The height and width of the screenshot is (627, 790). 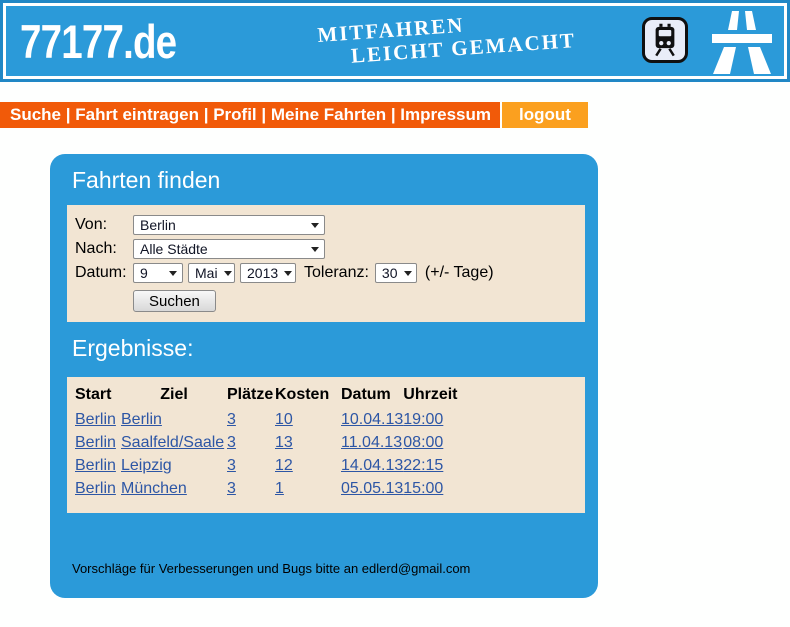 I want to click on cell-link-datum: 05.05.13, so click(x=372, y=488).